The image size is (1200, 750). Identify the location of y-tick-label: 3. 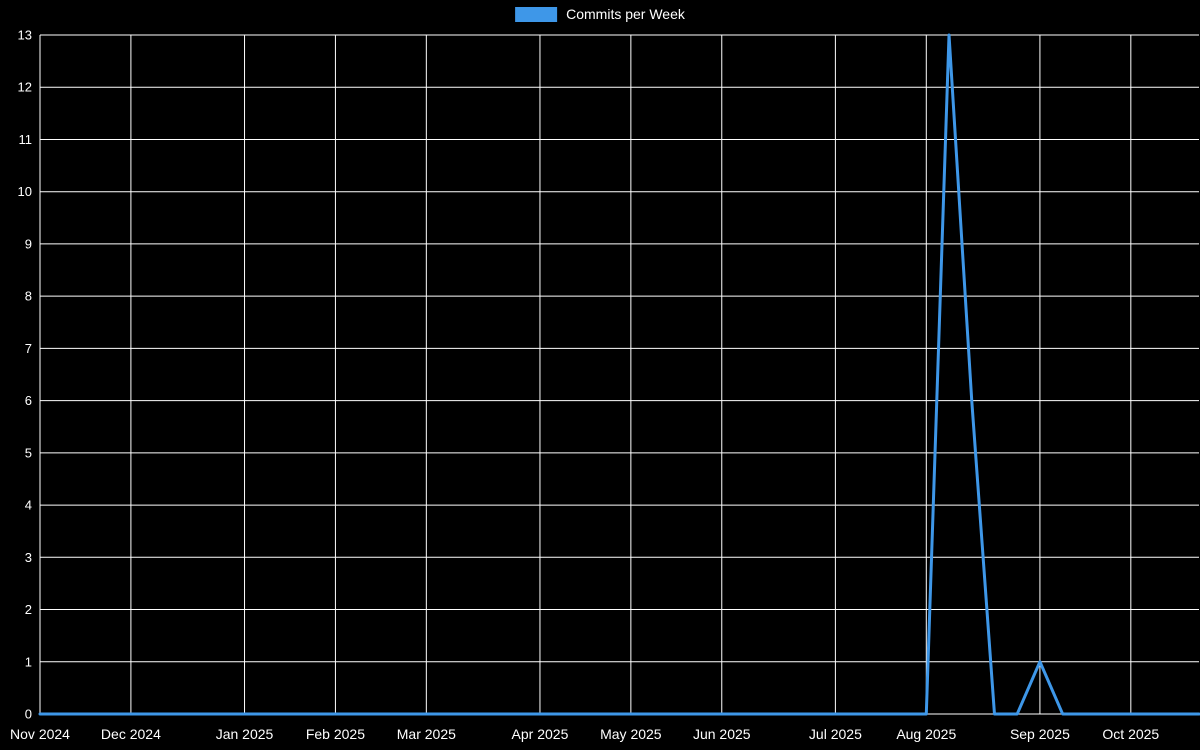
(28, 557).